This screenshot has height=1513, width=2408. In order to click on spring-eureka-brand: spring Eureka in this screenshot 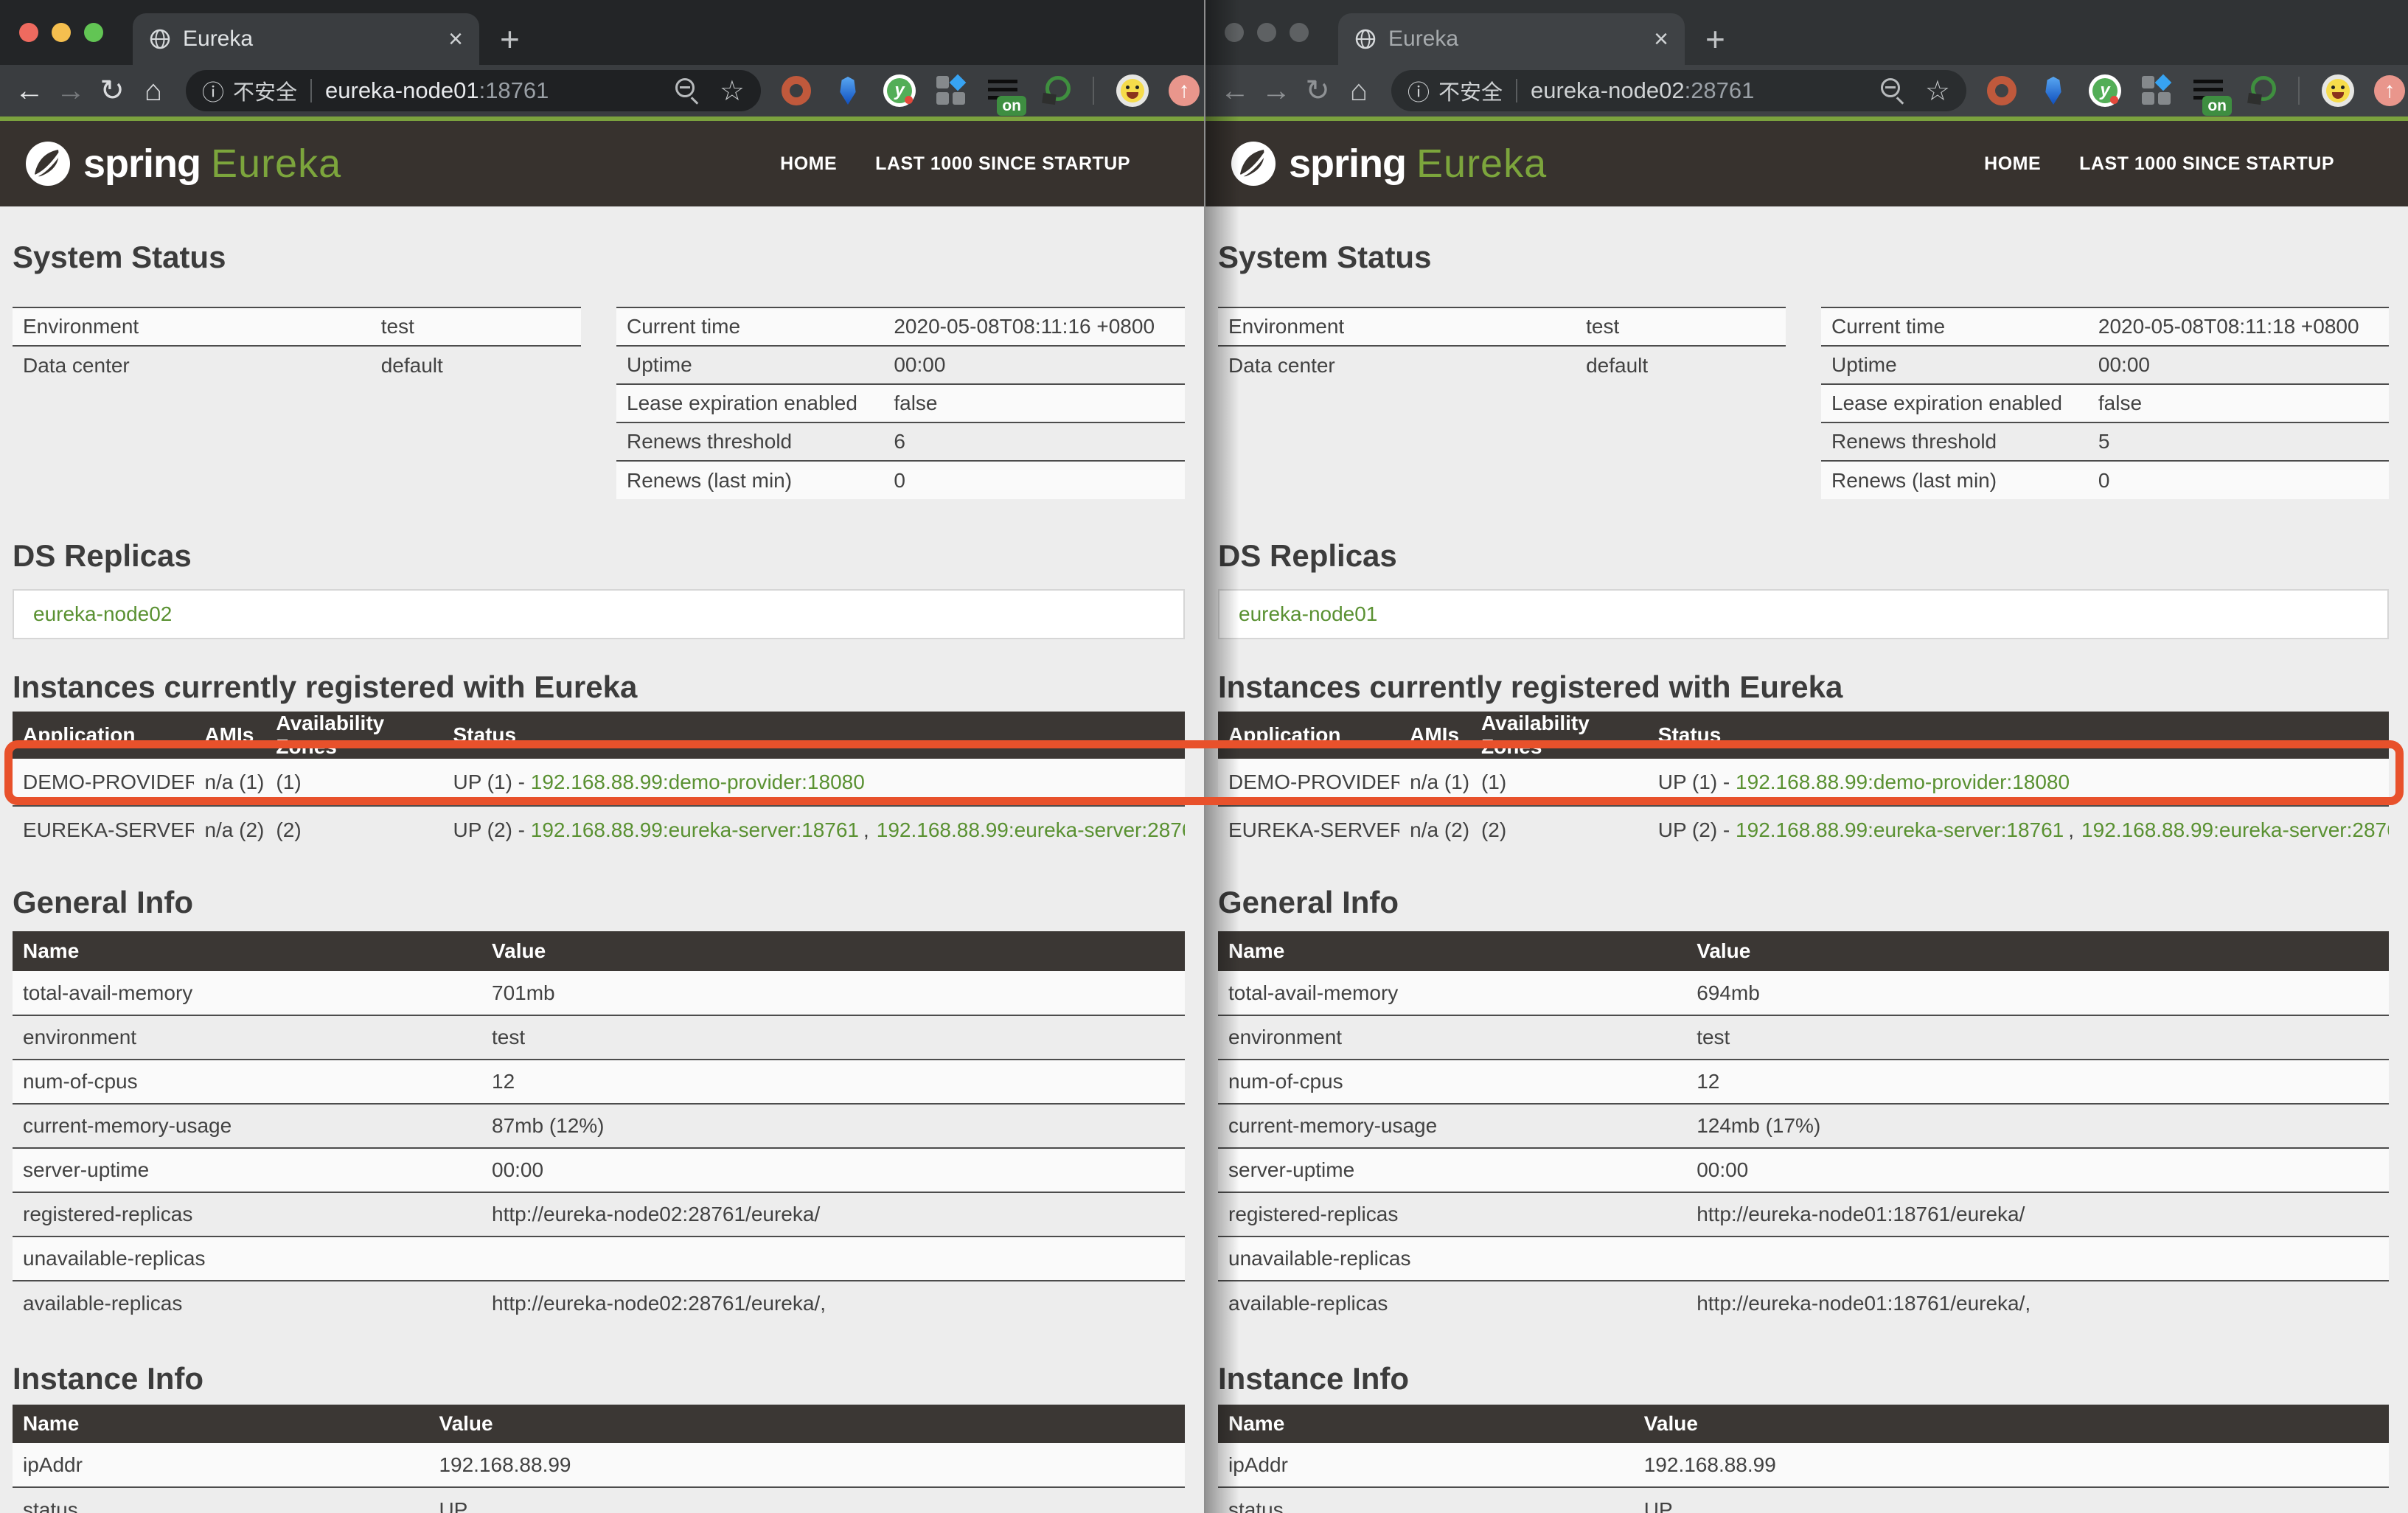, I will do `click(1388, 163)`.